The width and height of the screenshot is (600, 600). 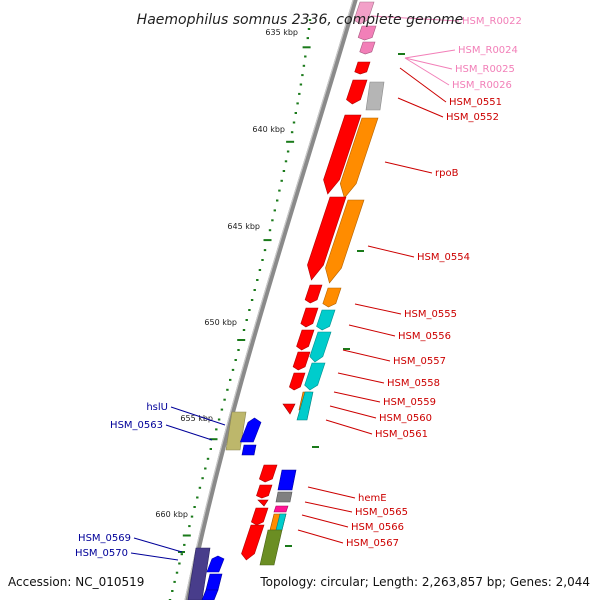 I want to click on gene-label-text: HSM_0551, so click(x=475, y=102).